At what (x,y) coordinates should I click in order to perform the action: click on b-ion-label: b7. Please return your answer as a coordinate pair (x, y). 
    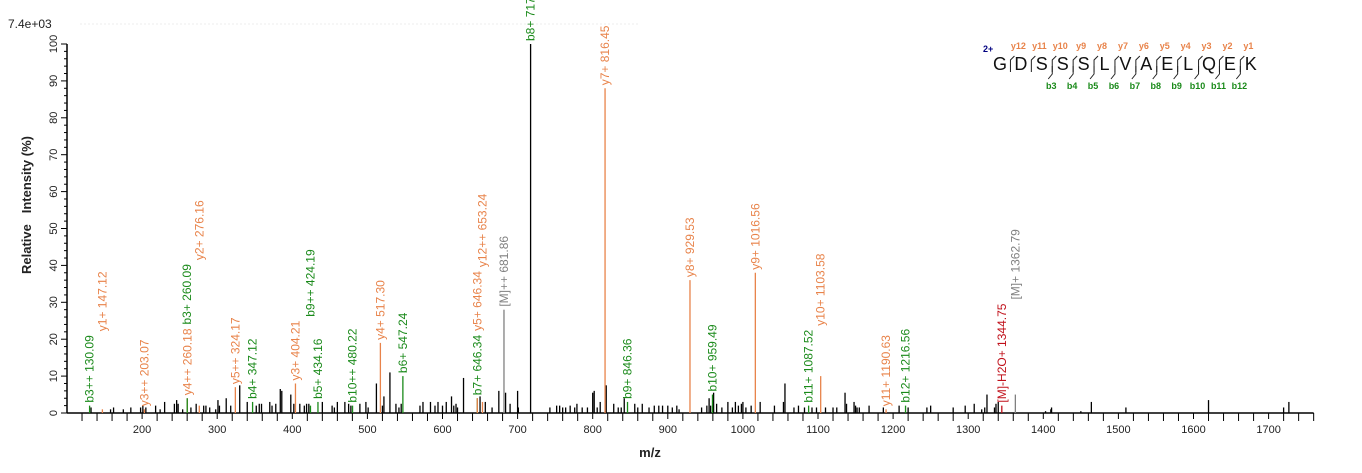
    Looking at the image, I should click on (1135, 86).